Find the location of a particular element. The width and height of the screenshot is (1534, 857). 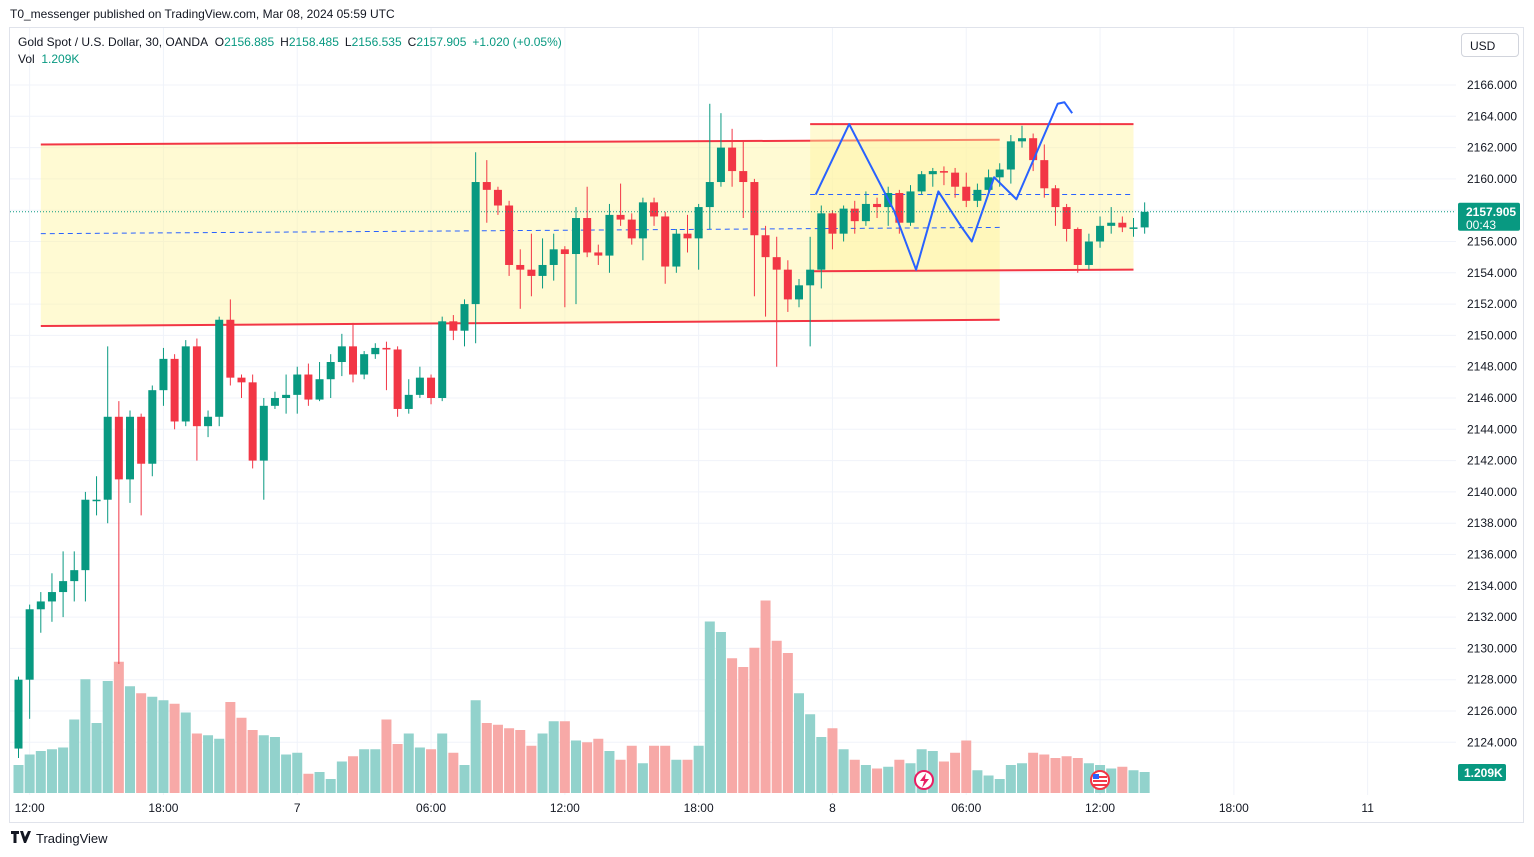

price-tick-label: 2160.000 is located at coordinates (1492, 179).